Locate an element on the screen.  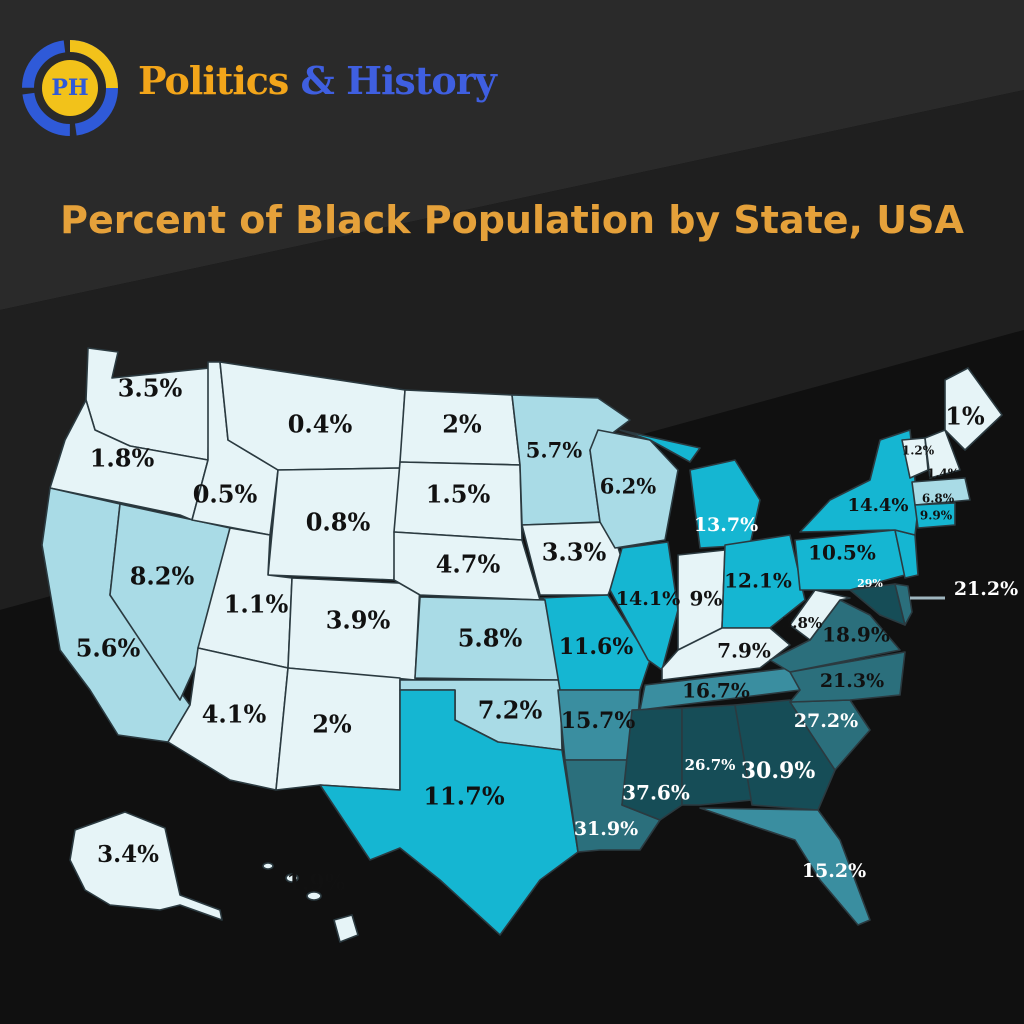
state-pa is located at coordinates (850, 560).